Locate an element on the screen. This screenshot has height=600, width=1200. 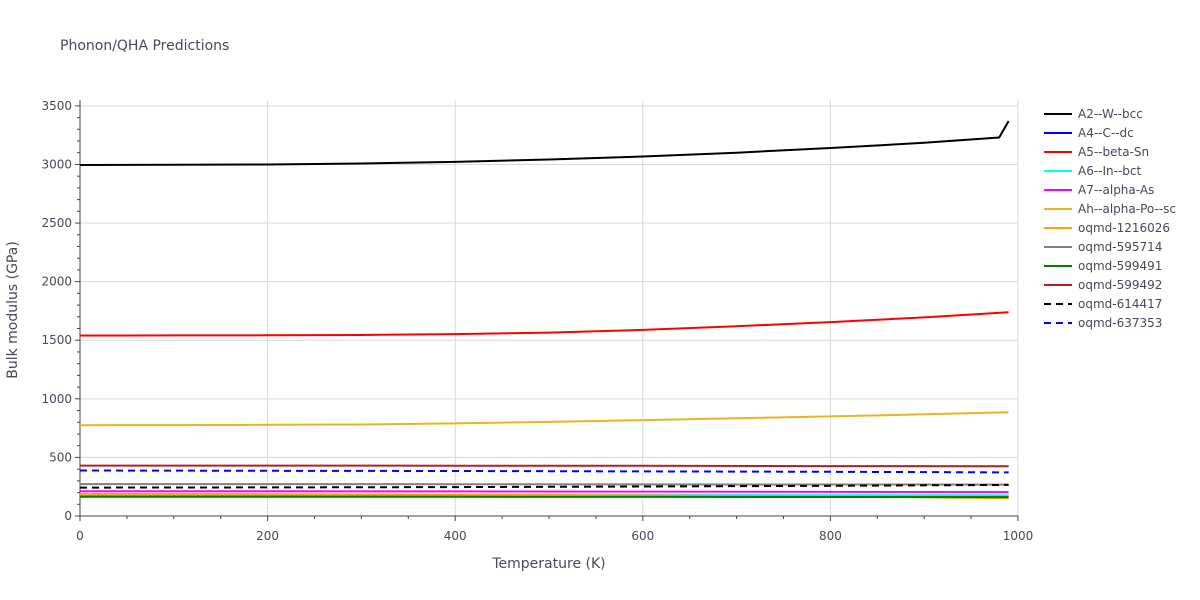
chart-title: Phonon/QHA Predictions is located at coordinates (144, 46).